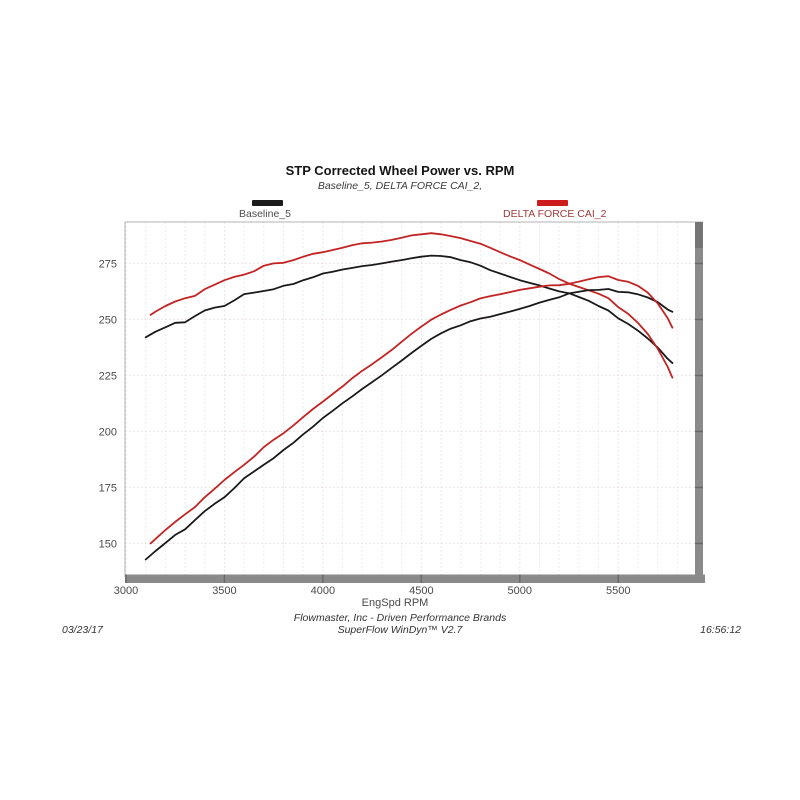  Describe the element at coordinates (108, 376) in the screenshot. I see `y-tick-label: 225` at that location.